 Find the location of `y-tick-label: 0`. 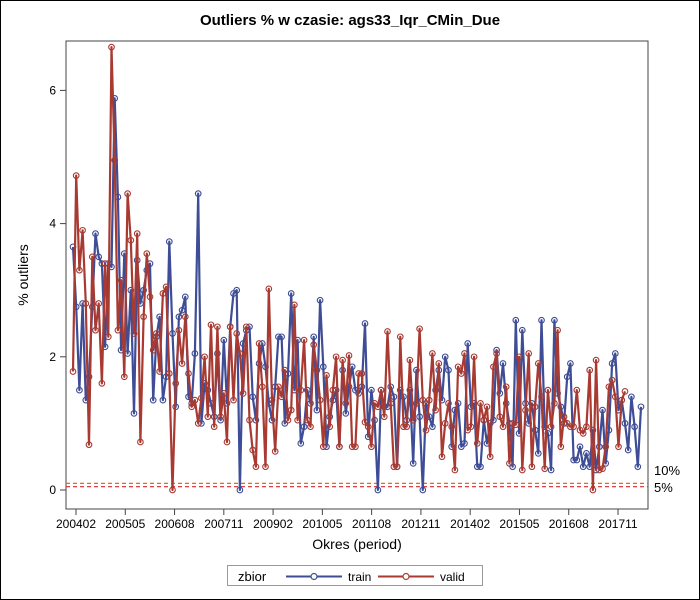

y-tick-label: 0 is located at coordinates (52, 490).